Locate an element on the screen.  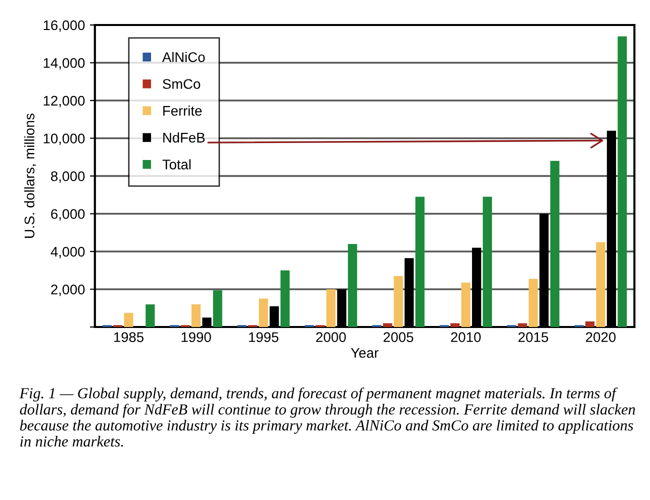
y-tick-label: 2,000 is located at coordinates (68, 290).